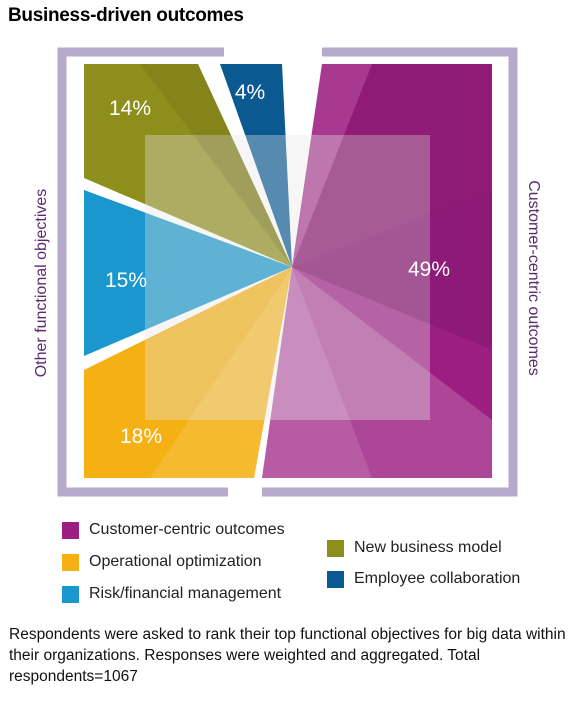 This screenshot has height=701, width=575. Describe the element at coordinates (437, 578) in the screenshot. I see `legend-label: Employee collaboration` at that location.